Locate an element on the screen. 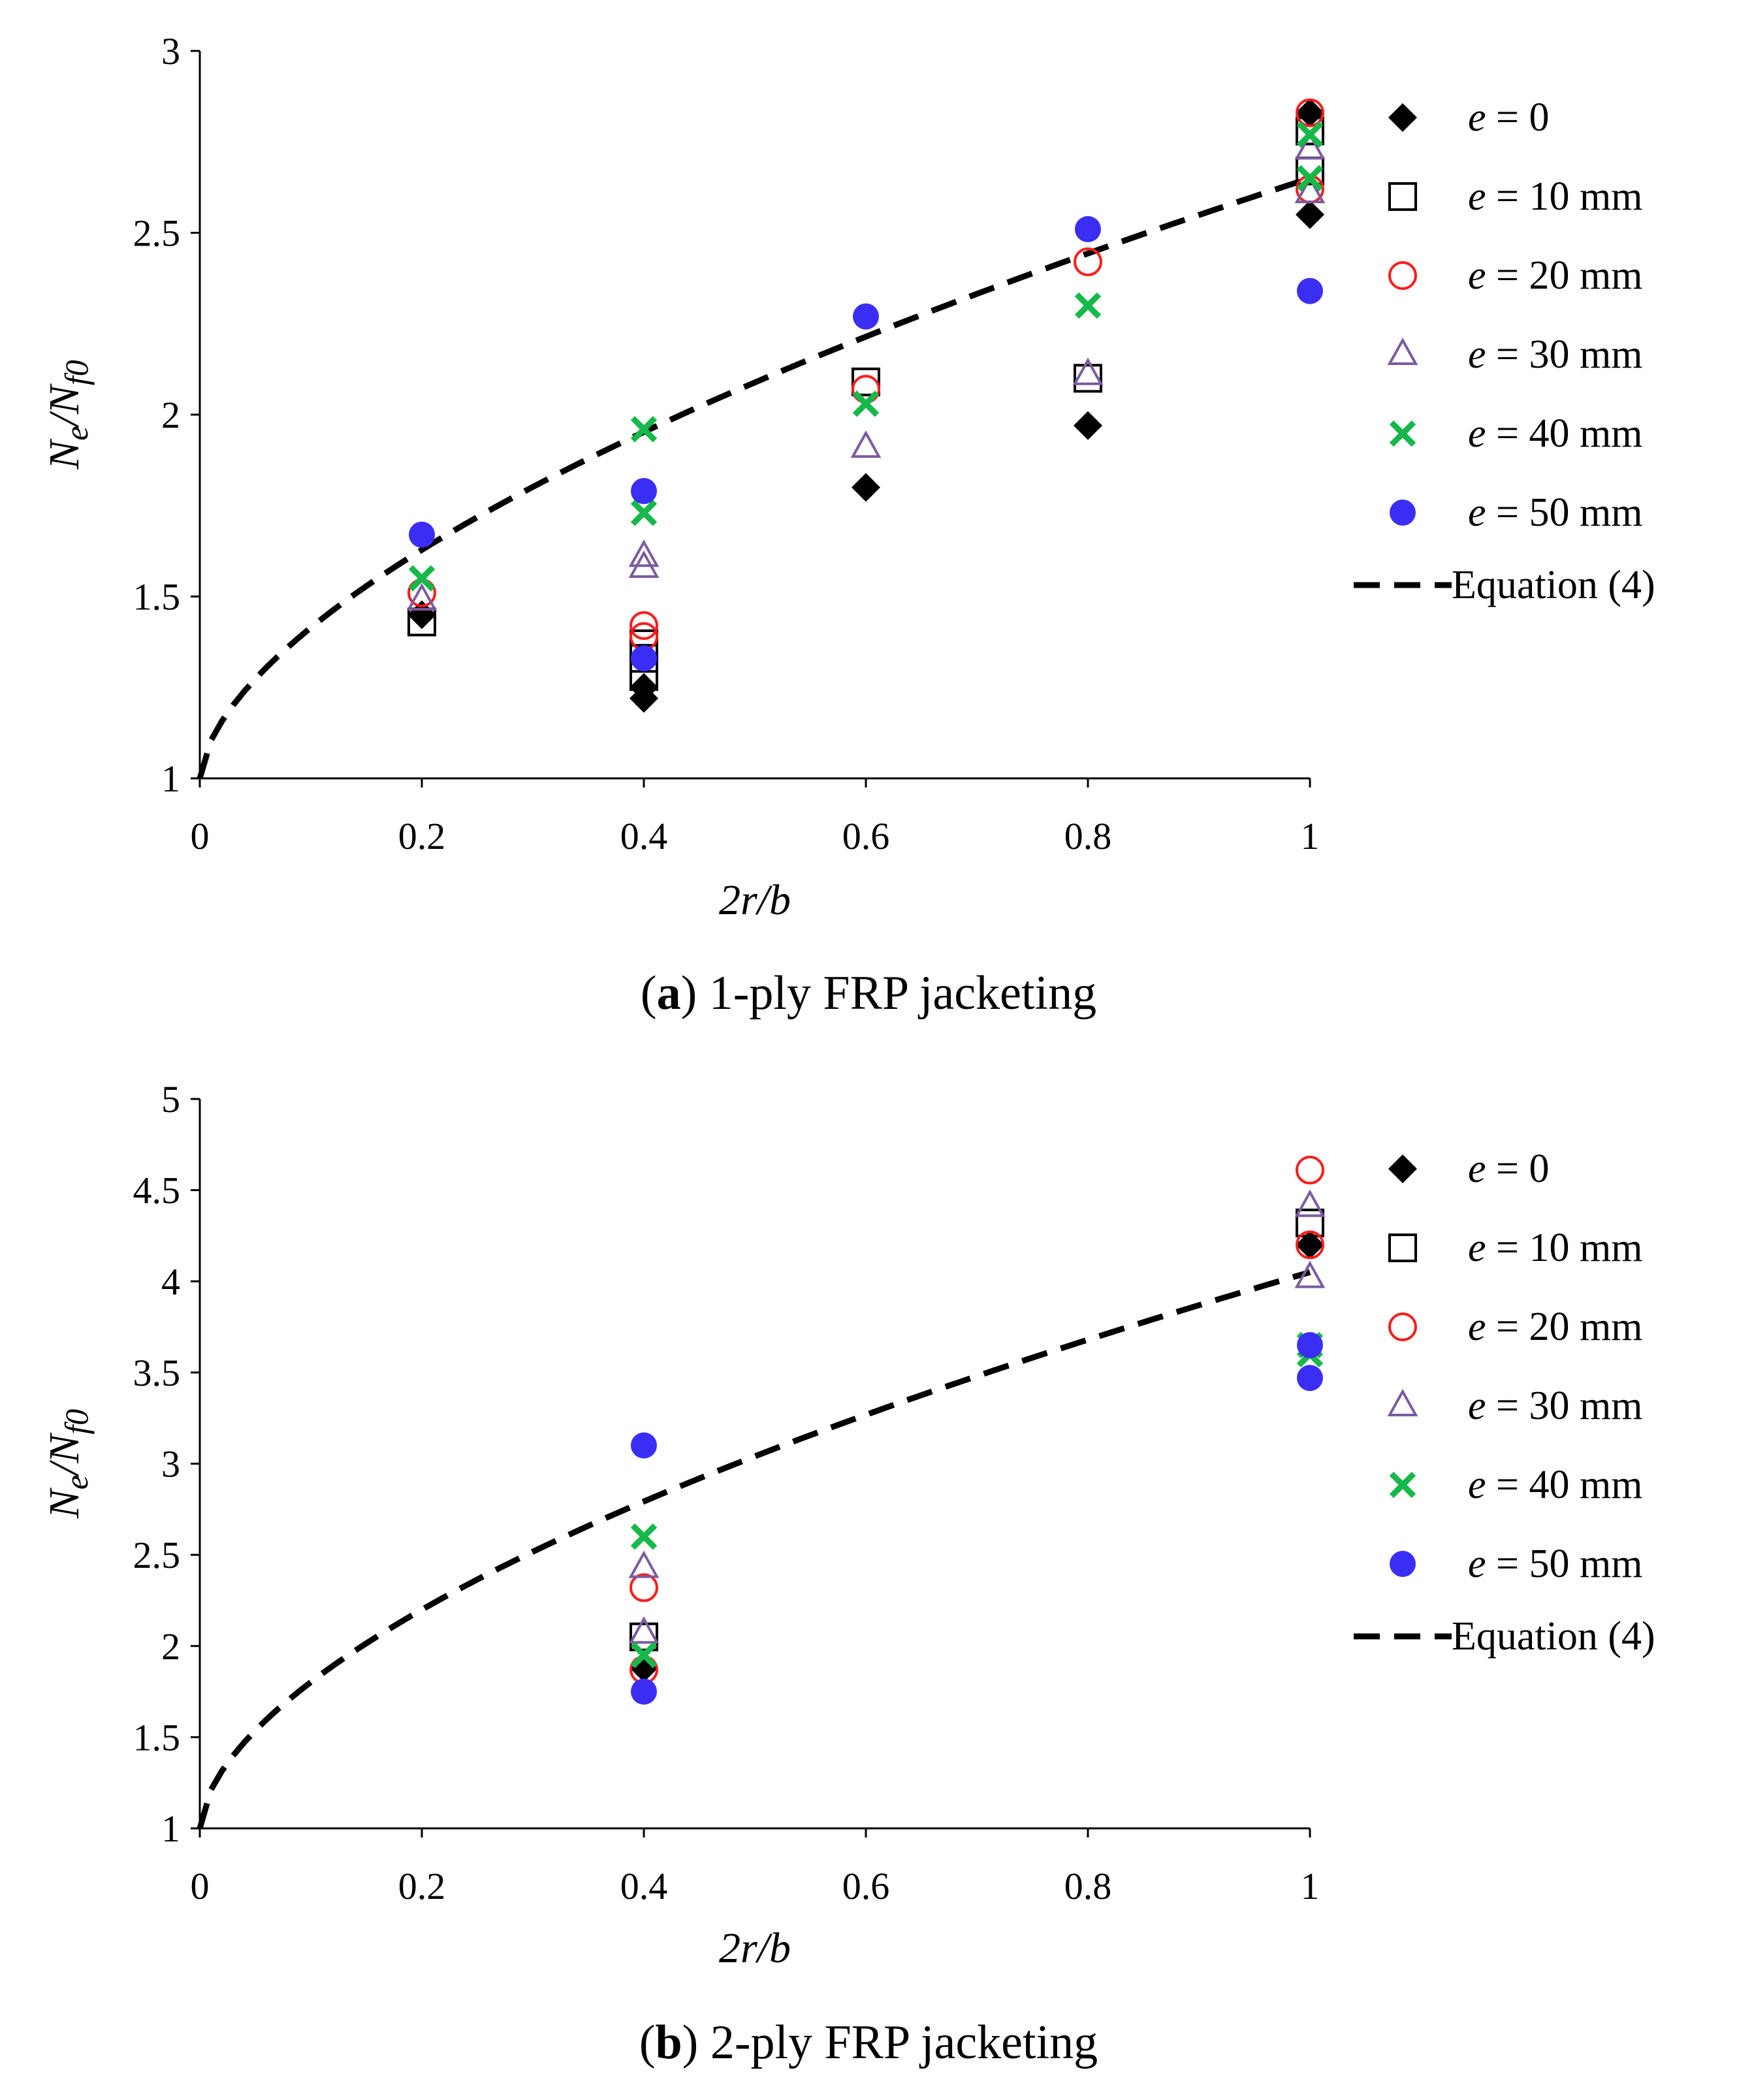 This screenshot has width=1737, height=2100. legend-label: e = 40 mm is located at coordinates (1555, 1485).